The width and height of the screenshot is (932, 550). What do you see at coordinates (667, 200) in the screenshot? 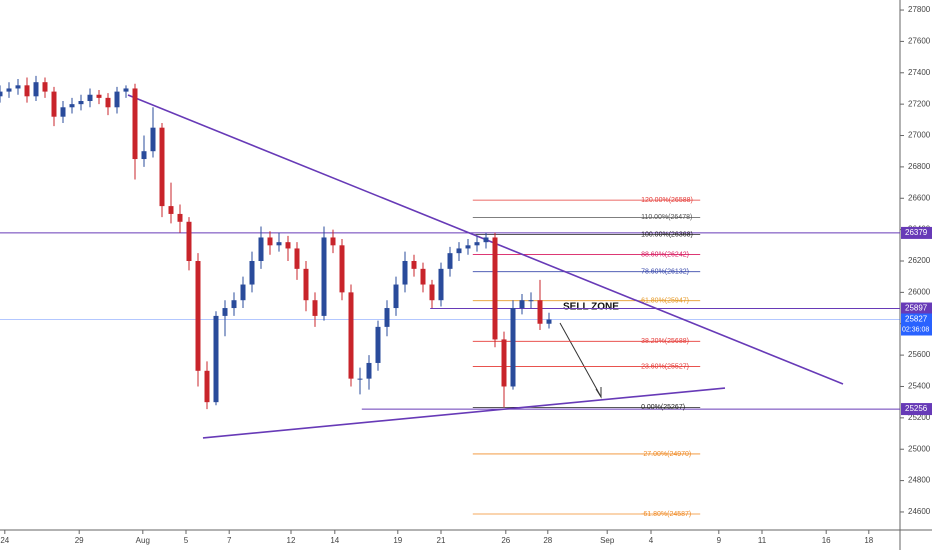
I see `fib-label: 120.00%(26588)` at bounding box center [667, 200].